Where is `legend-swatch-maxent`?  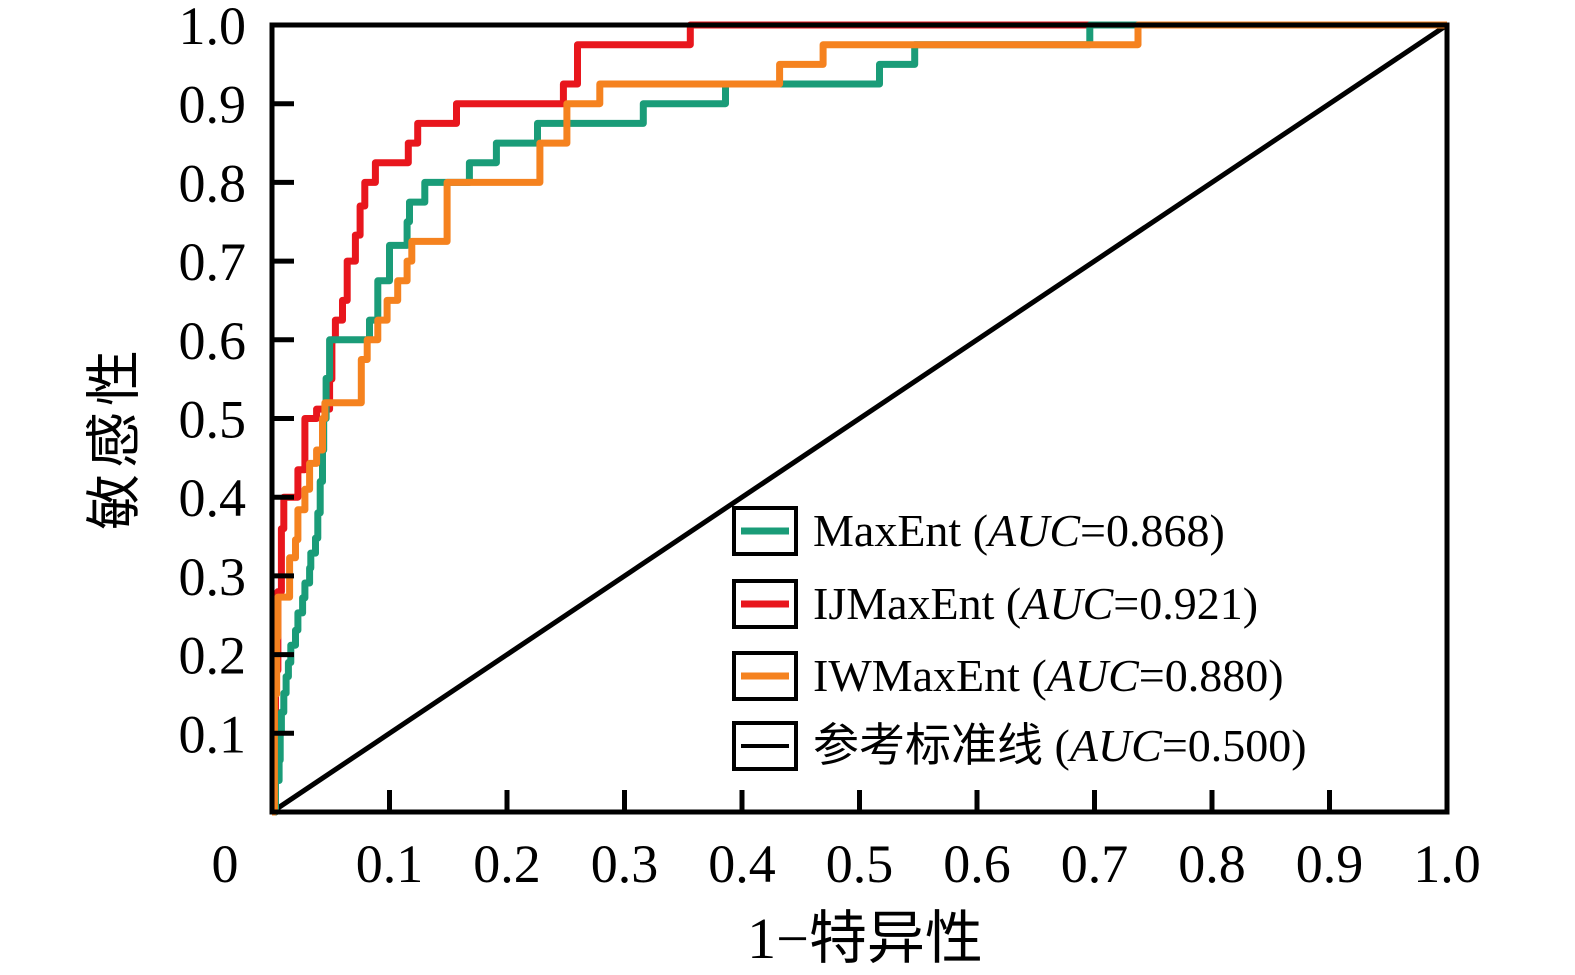
legend-swatch-maxent is located at coordinates (765, 531).